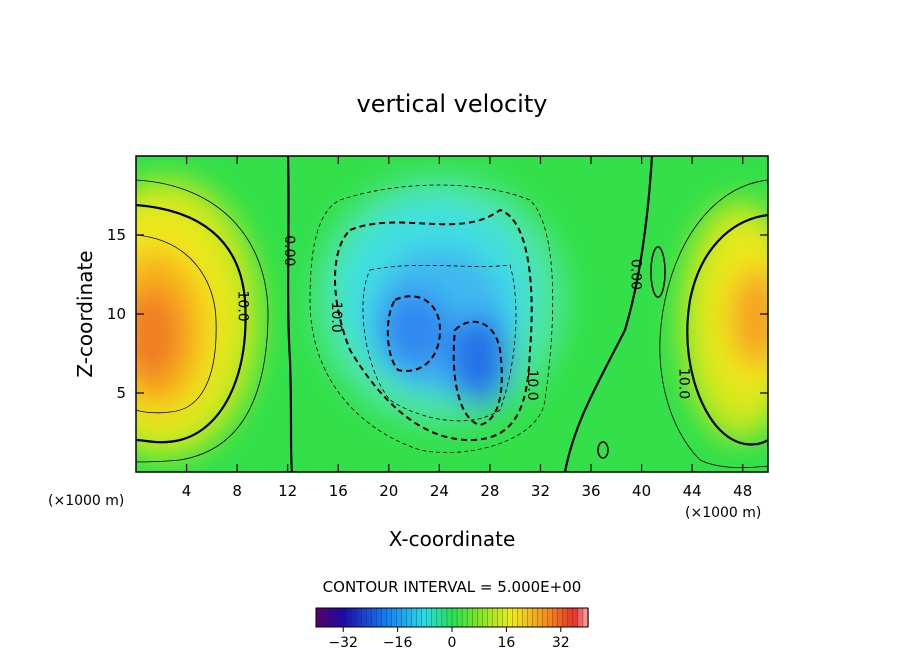  I want to click on contour-zero-right, so click(608, 314).